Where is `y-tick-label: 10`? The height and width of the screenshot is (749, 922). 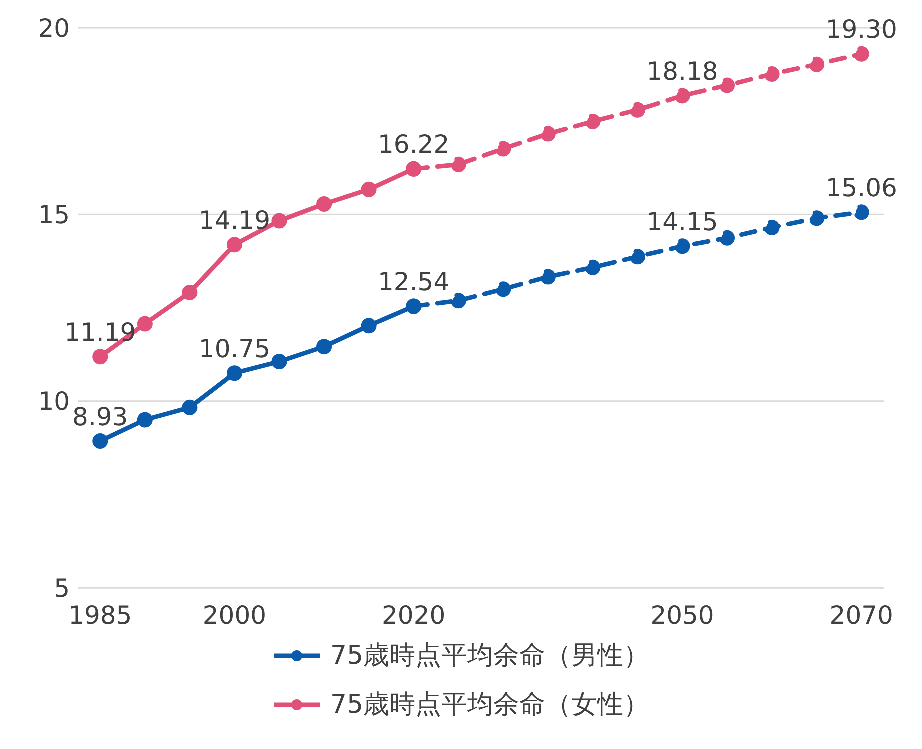
y-tick-label: 10 is located at coordinates (54, 401).